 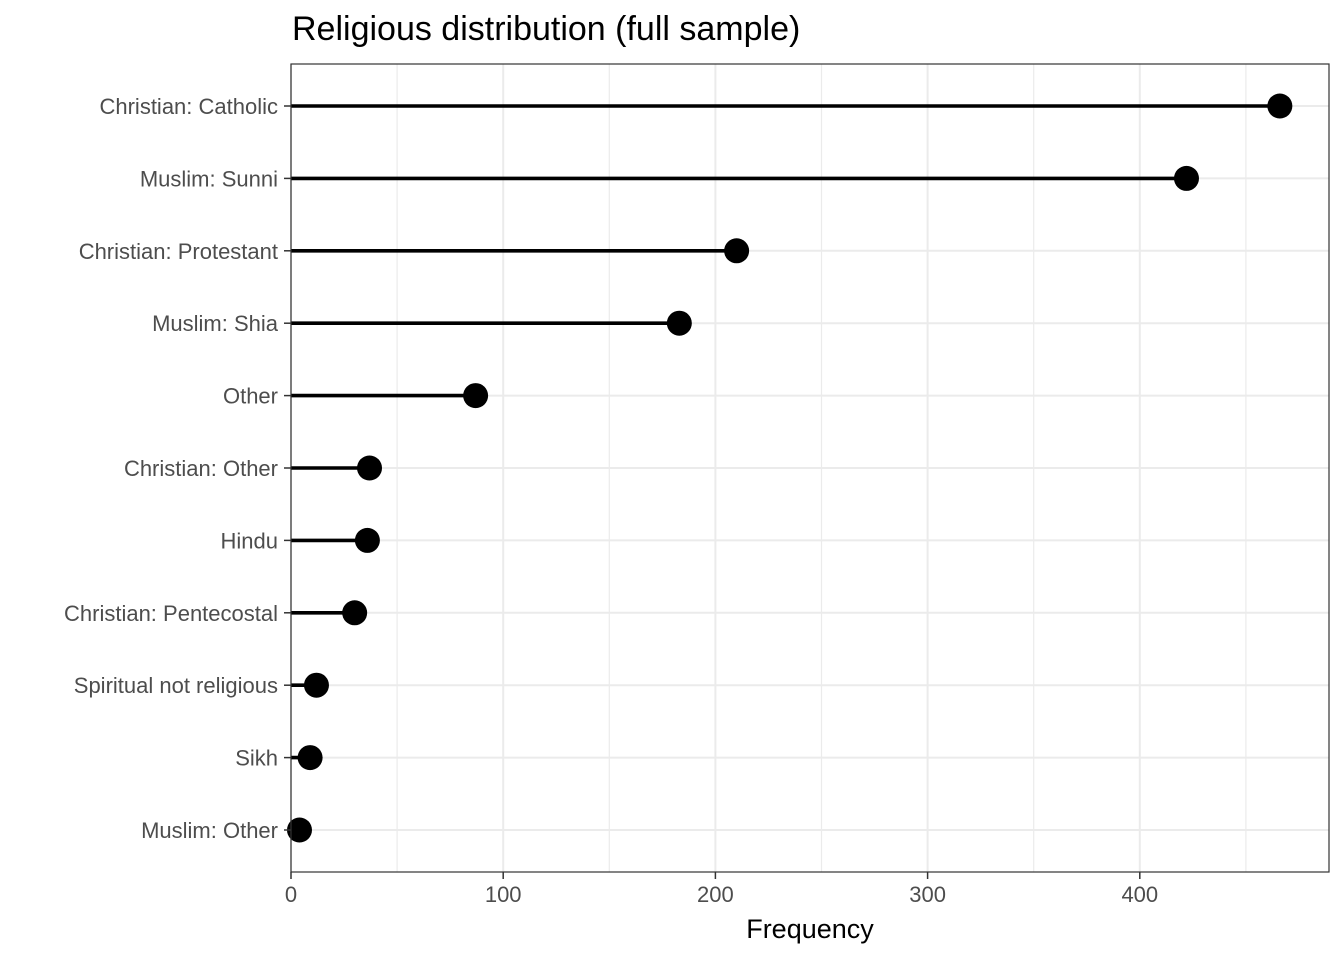 I want to click on x-axis: 0 100 200 300 400, so click(x=721, y=889).